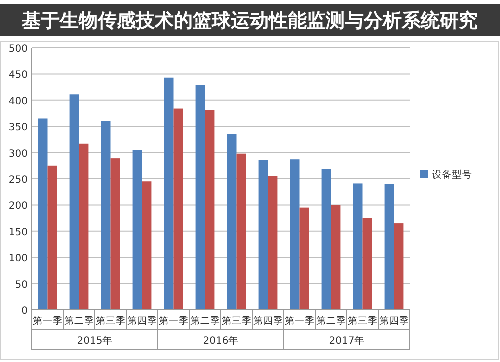 The image size is (500, 362). I want to click on text: 2017年, so click(347, 341).